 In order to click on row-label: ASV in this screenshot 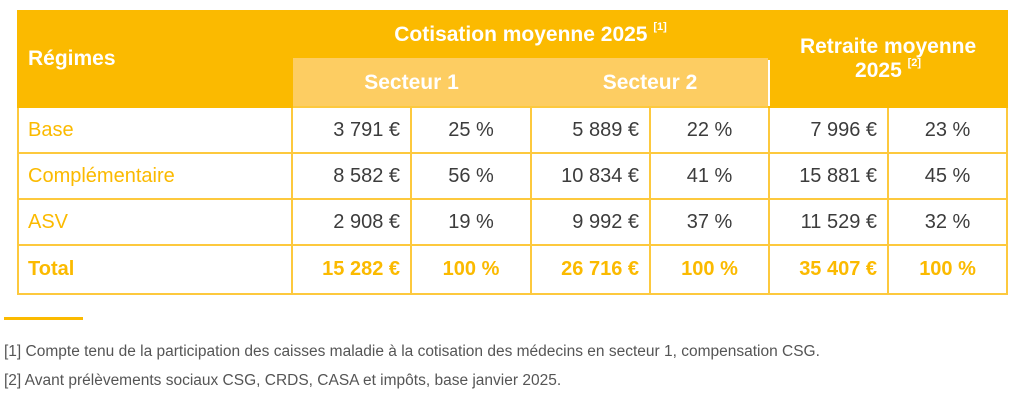, I will do `click(155, 222)`.